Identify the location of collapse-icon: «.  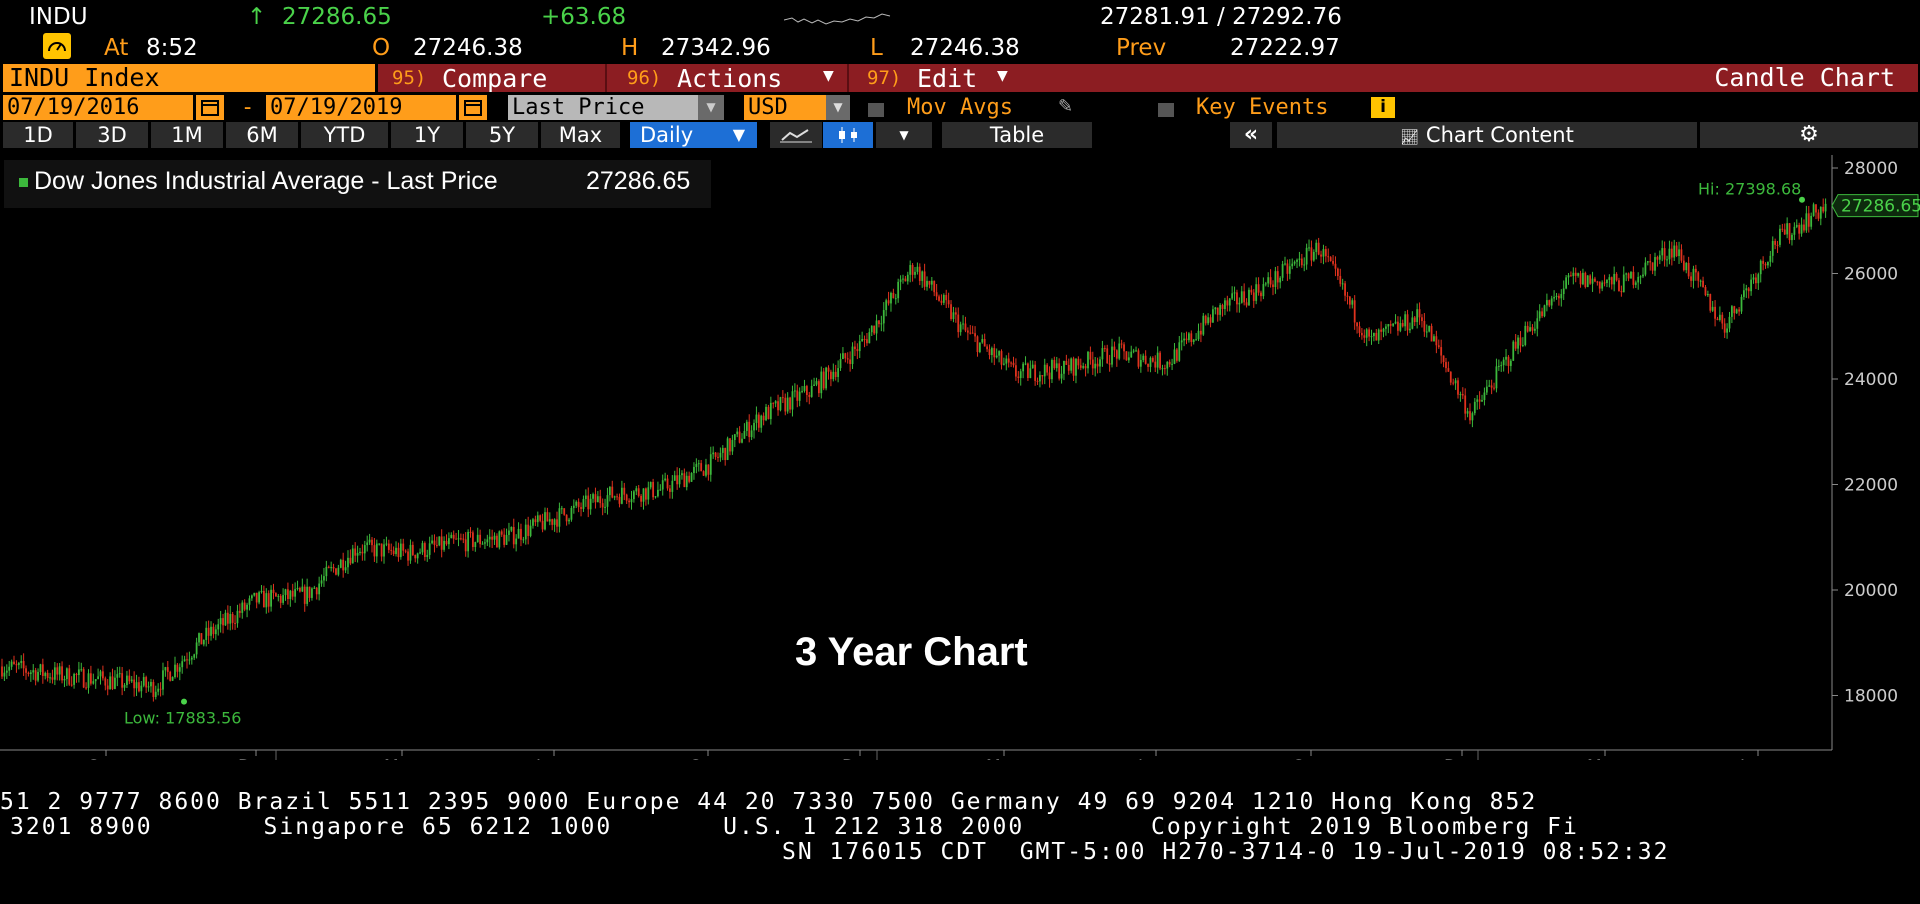
(1251, 135).